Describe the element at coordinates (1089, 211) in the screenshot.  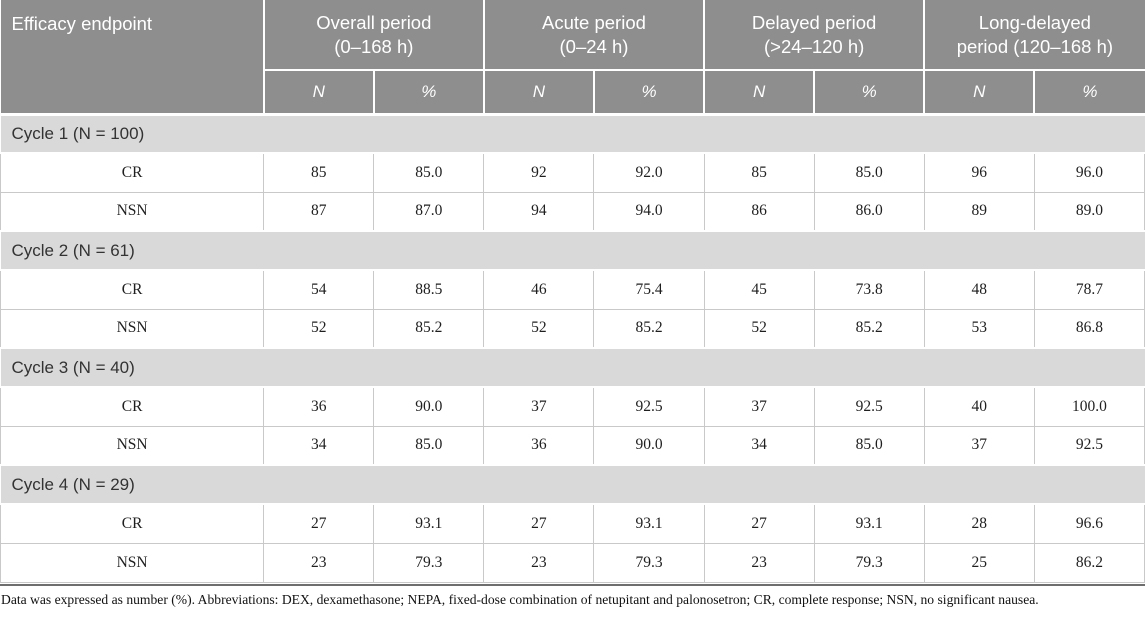
I see `value-cell: 89.0` at that location.